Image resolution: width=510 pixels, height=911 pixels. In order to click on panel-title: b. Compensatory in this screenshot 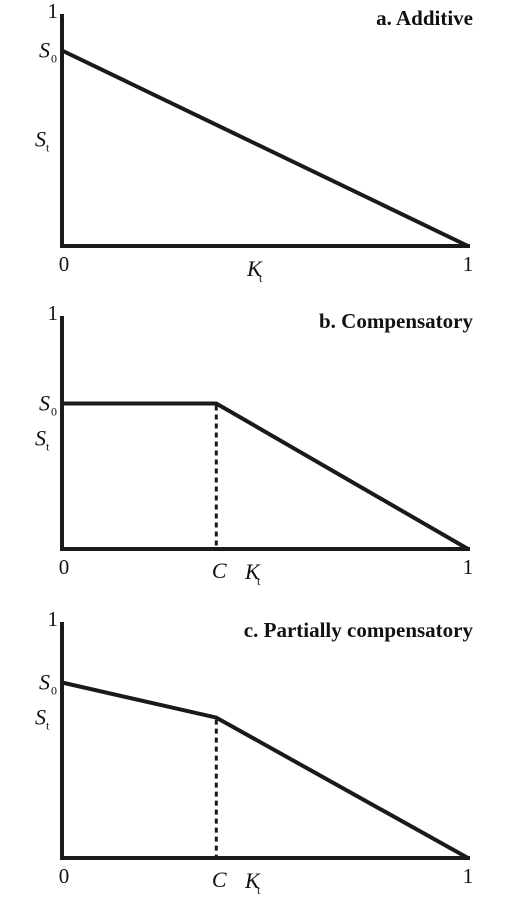, I will do `click(396, 321)`.